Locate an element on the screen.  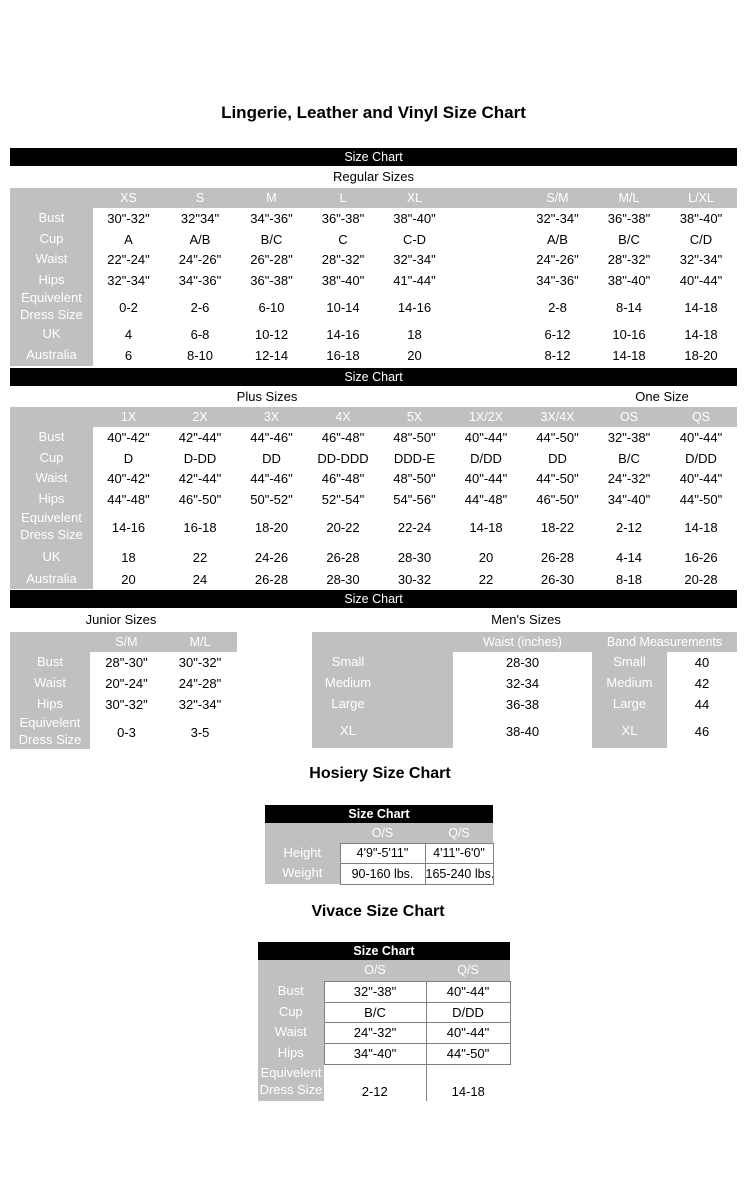
size-value-cell: 10-14 is located at coordinates (343, 307).